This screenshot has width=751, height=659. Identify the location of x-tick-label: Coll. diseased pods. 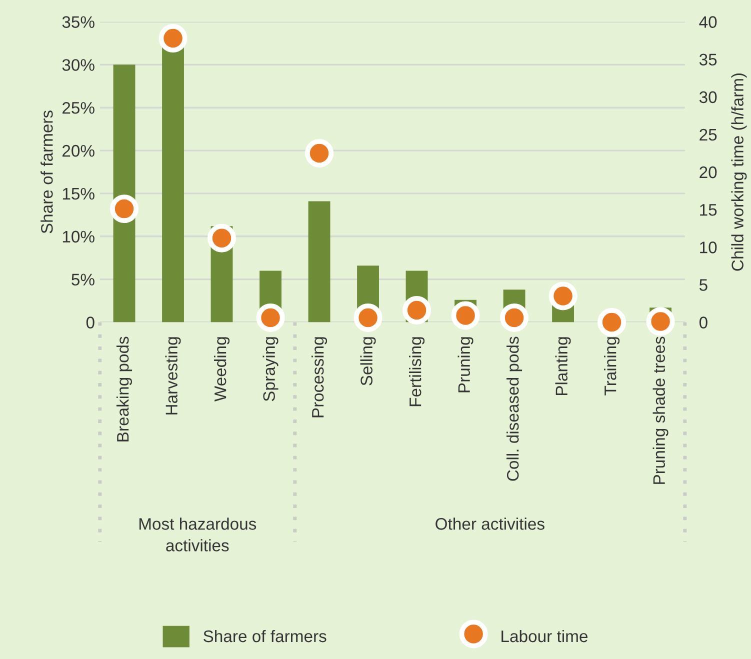
(514, 408).